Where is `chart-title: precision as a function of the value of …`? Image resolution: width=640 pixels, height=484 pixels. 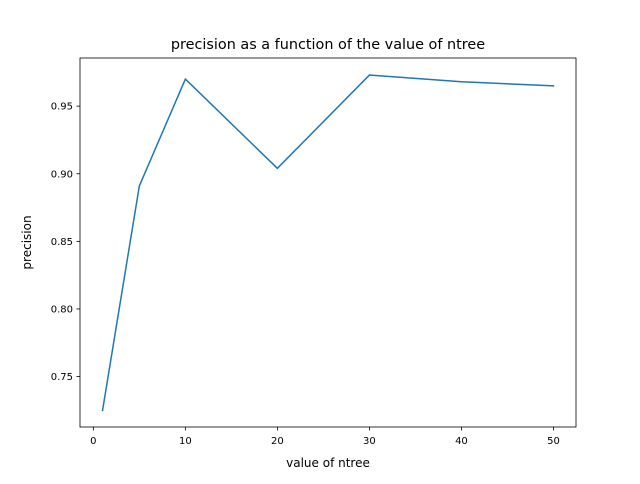
chart-title: precision as a function of the value of … is located at coordinates (328, 45).